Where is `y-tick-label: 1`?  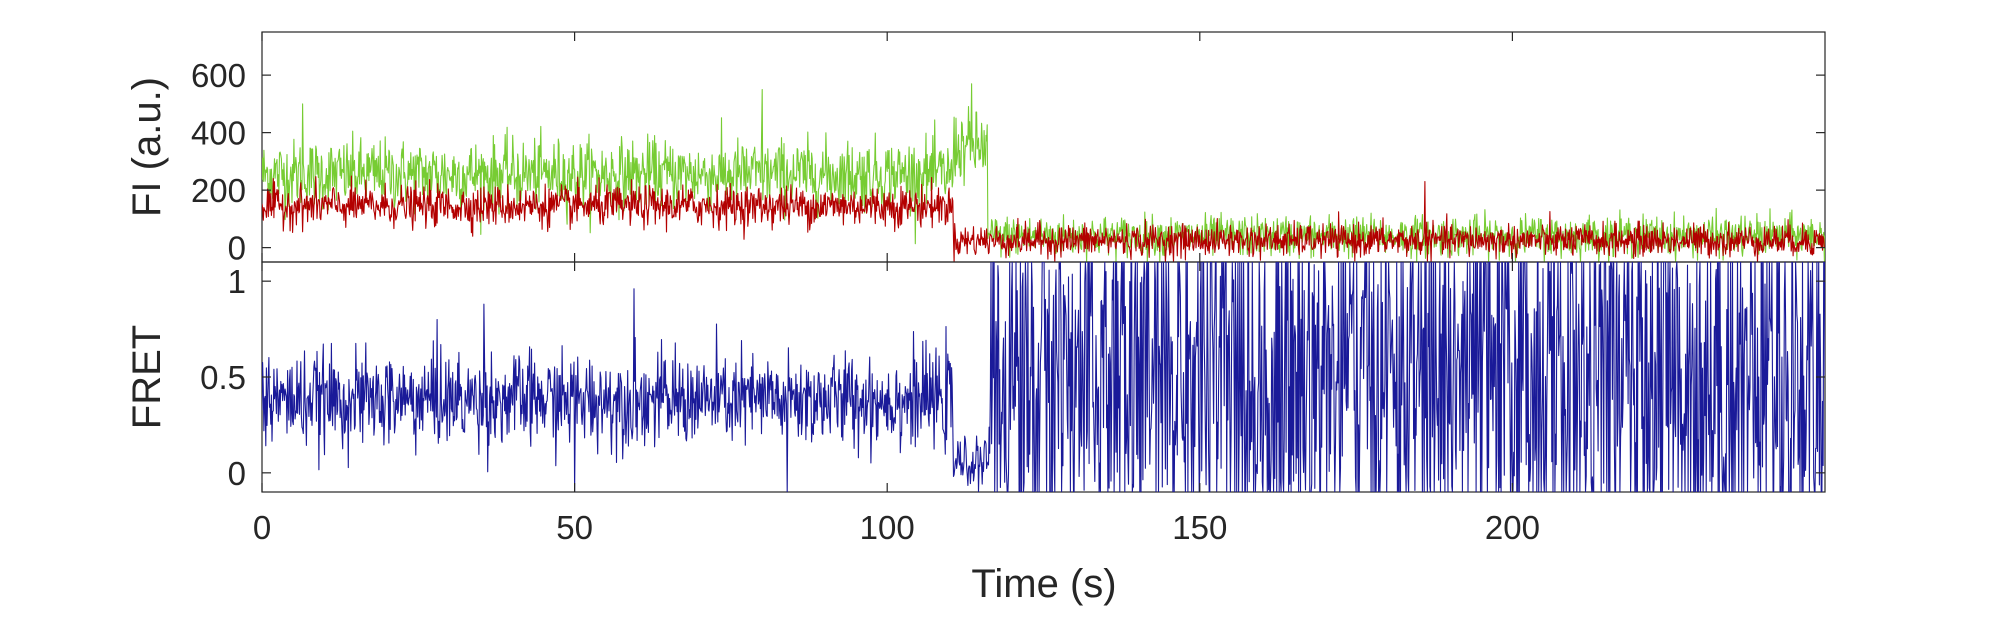
y-tick-label: 1 is located at coordinates (237, 281).